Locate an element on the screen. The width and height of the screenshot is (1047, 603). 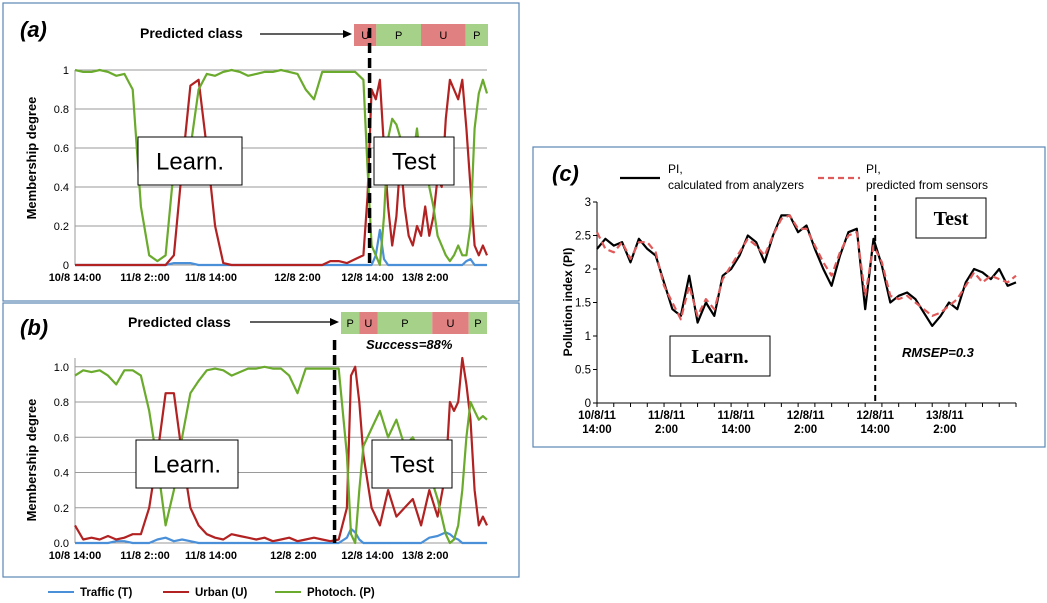
predicted-block-label-2: P is located at coordinates (404, 324).